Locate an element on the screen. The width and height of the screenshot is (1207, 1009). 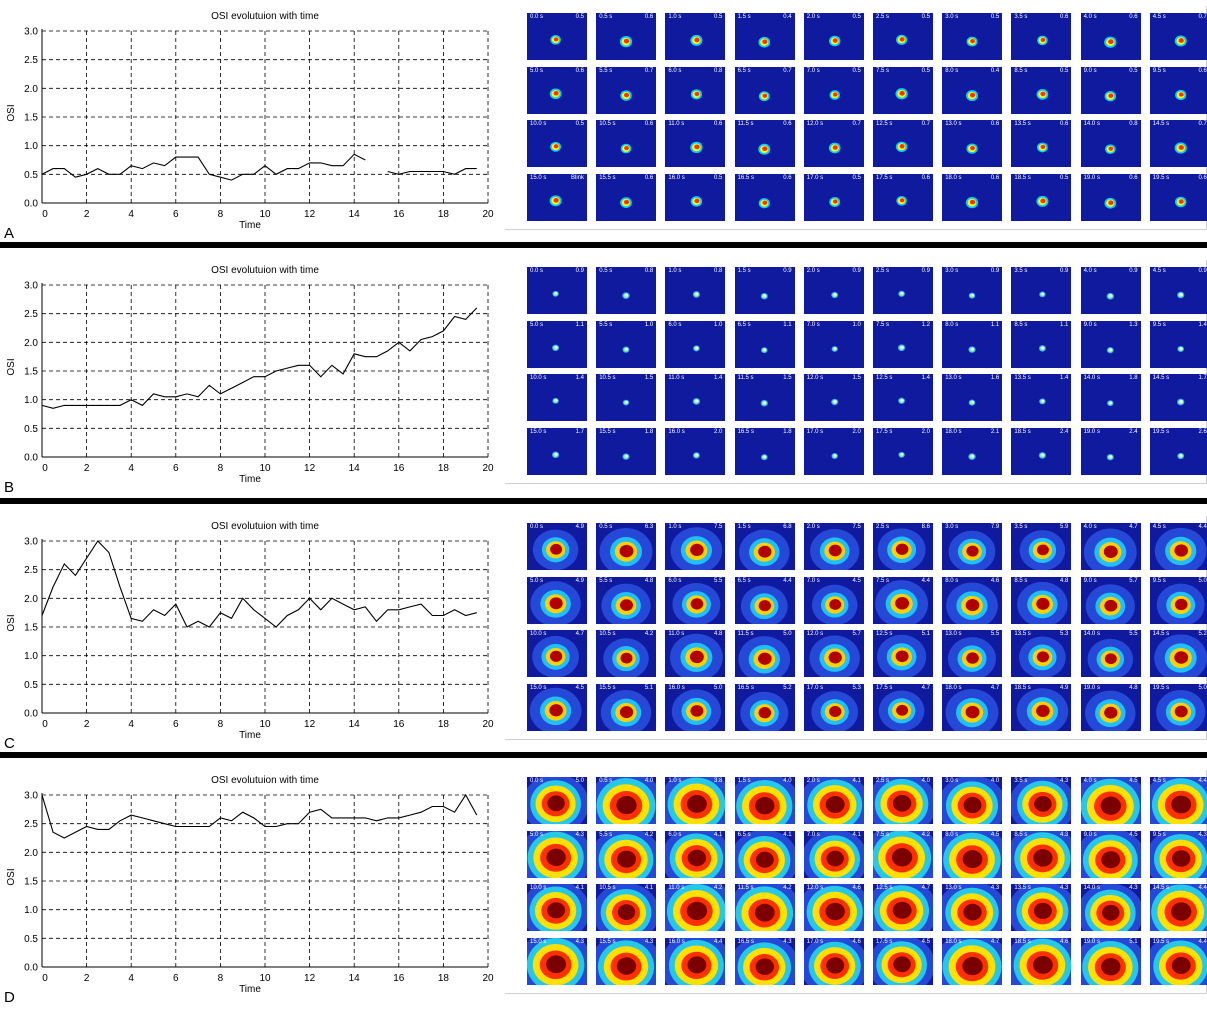
spot-thumbnail: 4.5 s 4.4 is located at coordinates (1178, 800).